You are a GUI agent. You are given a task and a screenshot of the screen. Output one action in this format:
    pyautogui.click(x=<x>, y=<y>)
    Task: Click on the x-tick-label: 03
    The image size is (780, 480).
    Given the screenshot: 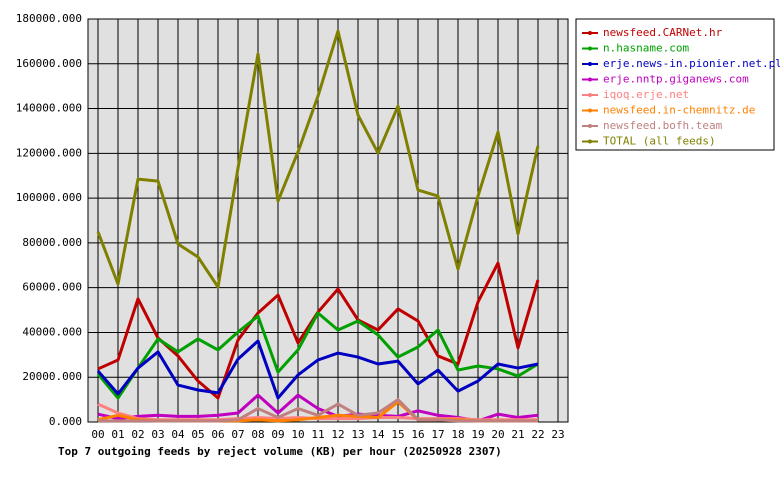 What is the action you would take?
    pyautogui.click(x=157, y=434)
    